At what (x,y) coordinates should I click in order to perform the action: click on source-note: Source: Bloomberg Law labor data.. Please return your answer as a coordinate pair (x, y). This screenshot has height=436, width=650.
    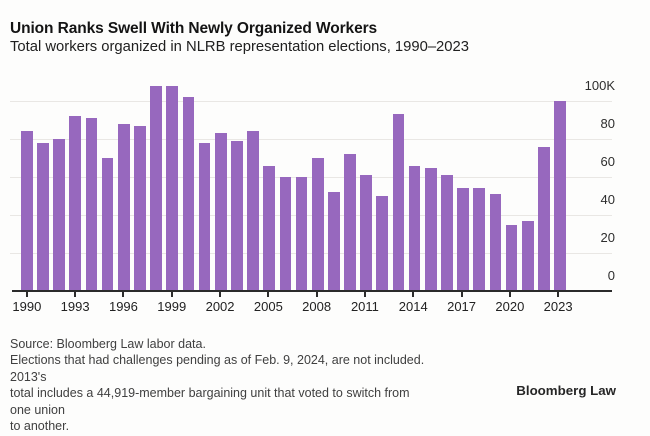
    Looking at the image, I should click on (108, 344).